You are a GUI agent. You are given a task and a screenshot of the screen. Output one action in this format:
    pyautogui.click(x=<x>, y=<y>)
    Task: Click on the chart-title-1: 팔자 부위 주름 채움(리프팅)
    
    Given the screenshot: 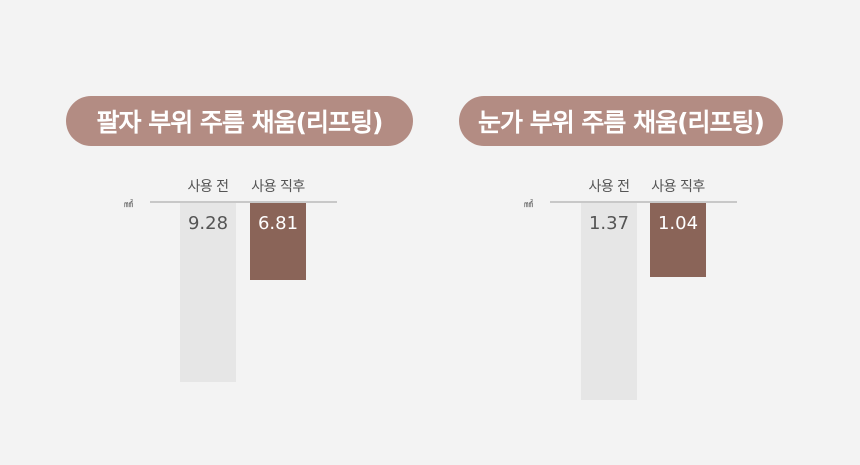 What is the action you would take?
    pyautogui.click(x=239, y=121)
    